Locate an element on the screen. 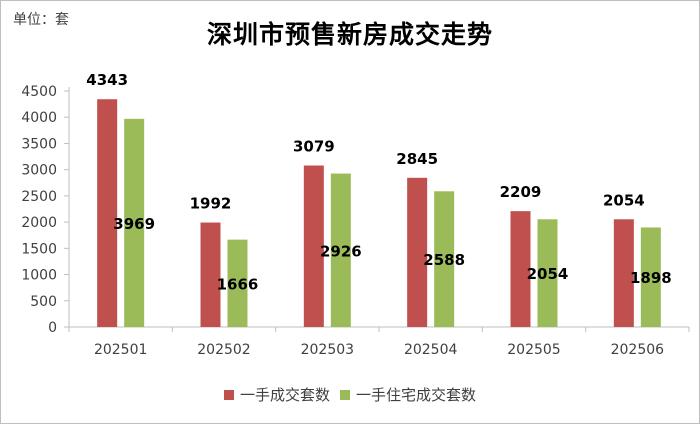  chart-legend: 一手成交套数 一手住宅成交套数 is located at coordinates (350, 394).